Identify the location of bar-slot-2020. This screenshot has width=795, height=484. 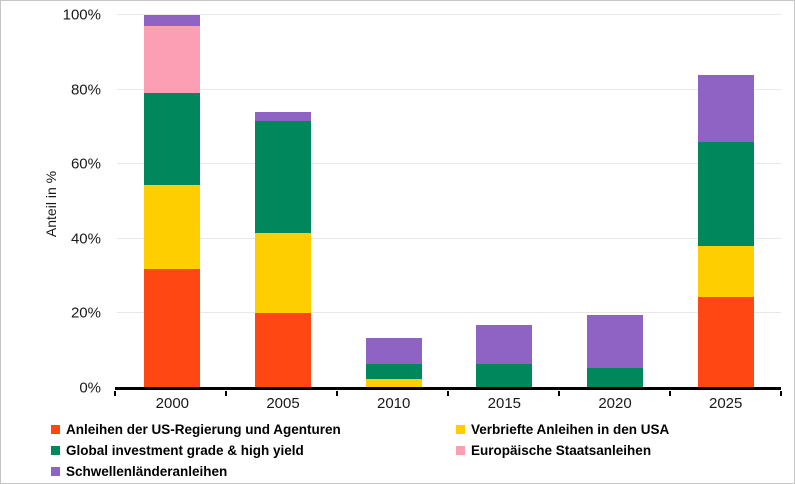
(615, 201).